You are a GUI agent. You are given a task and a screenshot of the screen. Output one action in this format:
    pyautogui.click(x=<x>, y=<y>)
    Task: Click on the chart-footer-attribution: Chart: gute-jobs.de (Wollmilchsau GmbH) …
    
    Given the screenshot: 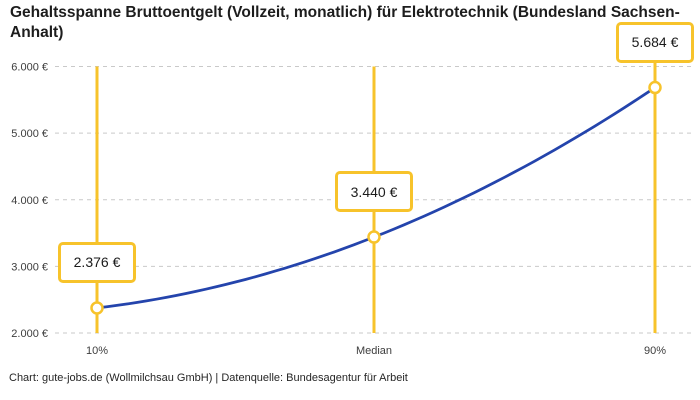 What is the action you would take?
    pyautogui.click(x=208, y=378)
    